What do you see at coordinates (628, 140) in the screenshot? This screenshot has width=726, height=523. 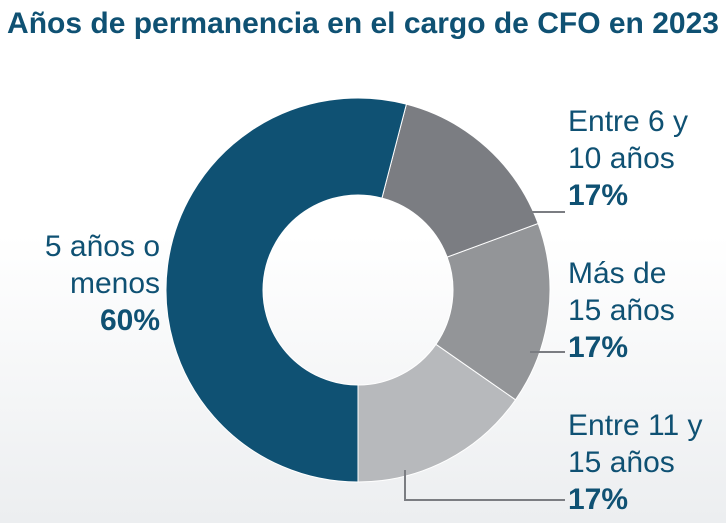 I see `category-label: Entre 6 y 10 años` at bounding box center [628, 140].